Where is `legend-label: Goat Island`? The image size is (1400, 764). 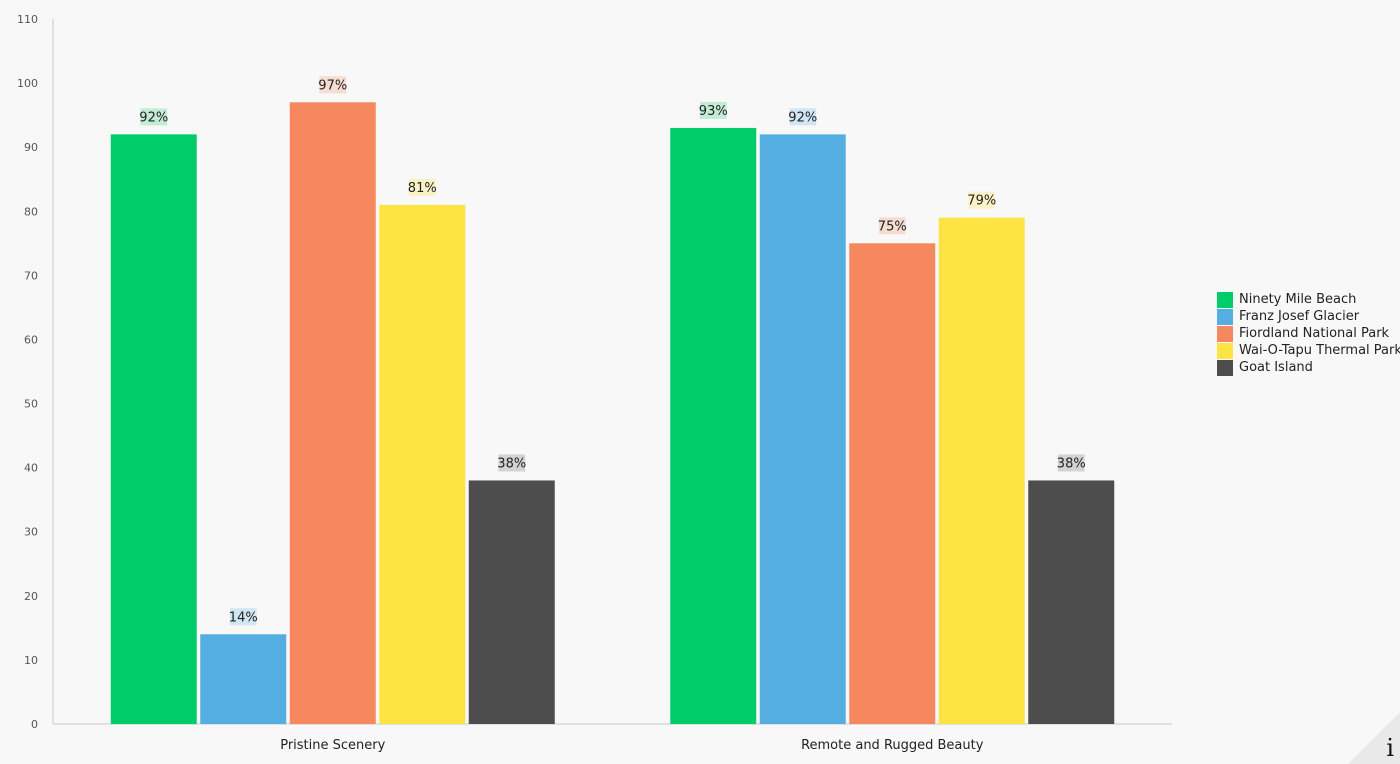 legend-label: Goat Island is located at coordinates (1276, 367).